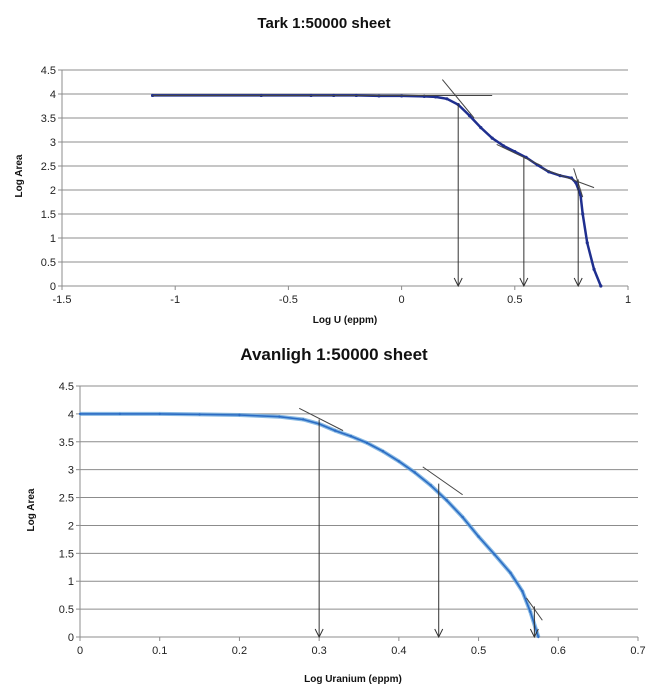 This screenshot has width=648, height=686. Describe the element at coordinates (558, 651) in the screenshot. I see `x-tick-label: 0.6` at that location.